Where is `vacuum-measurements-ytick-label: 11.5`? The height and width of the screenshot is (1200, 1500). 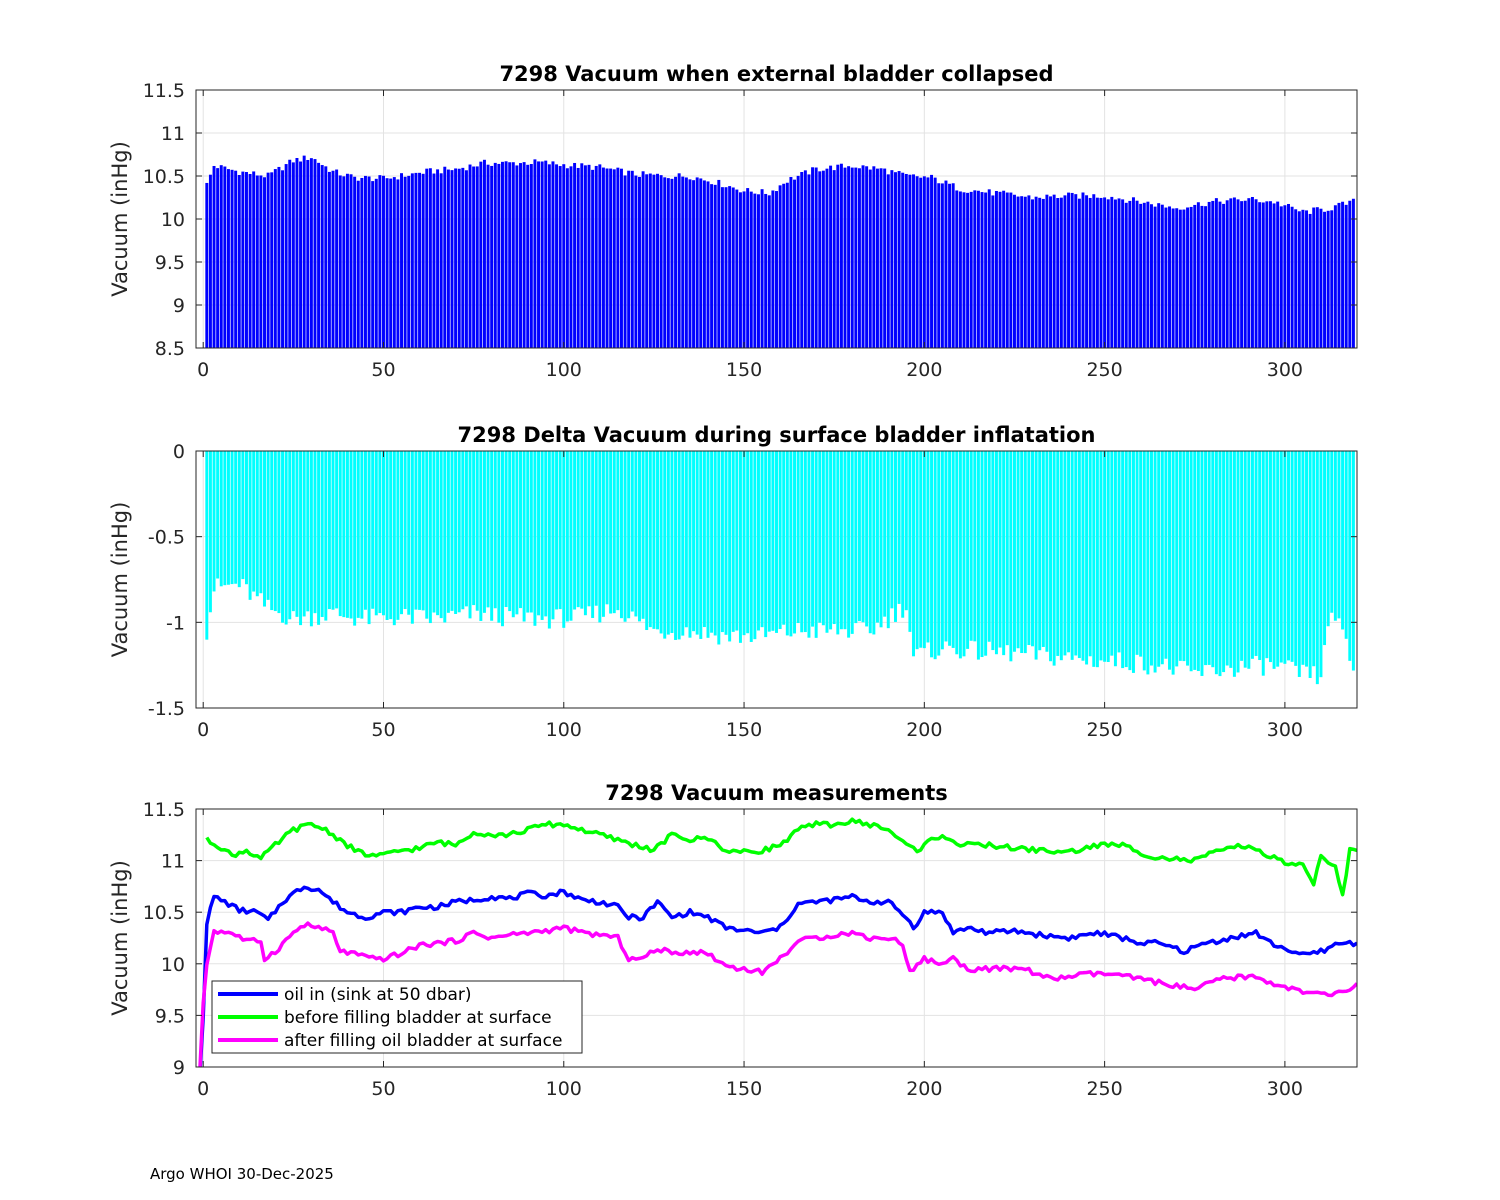
vacuum-measurements-ytick-label: 11.5 is located at coordinates (164, 810).